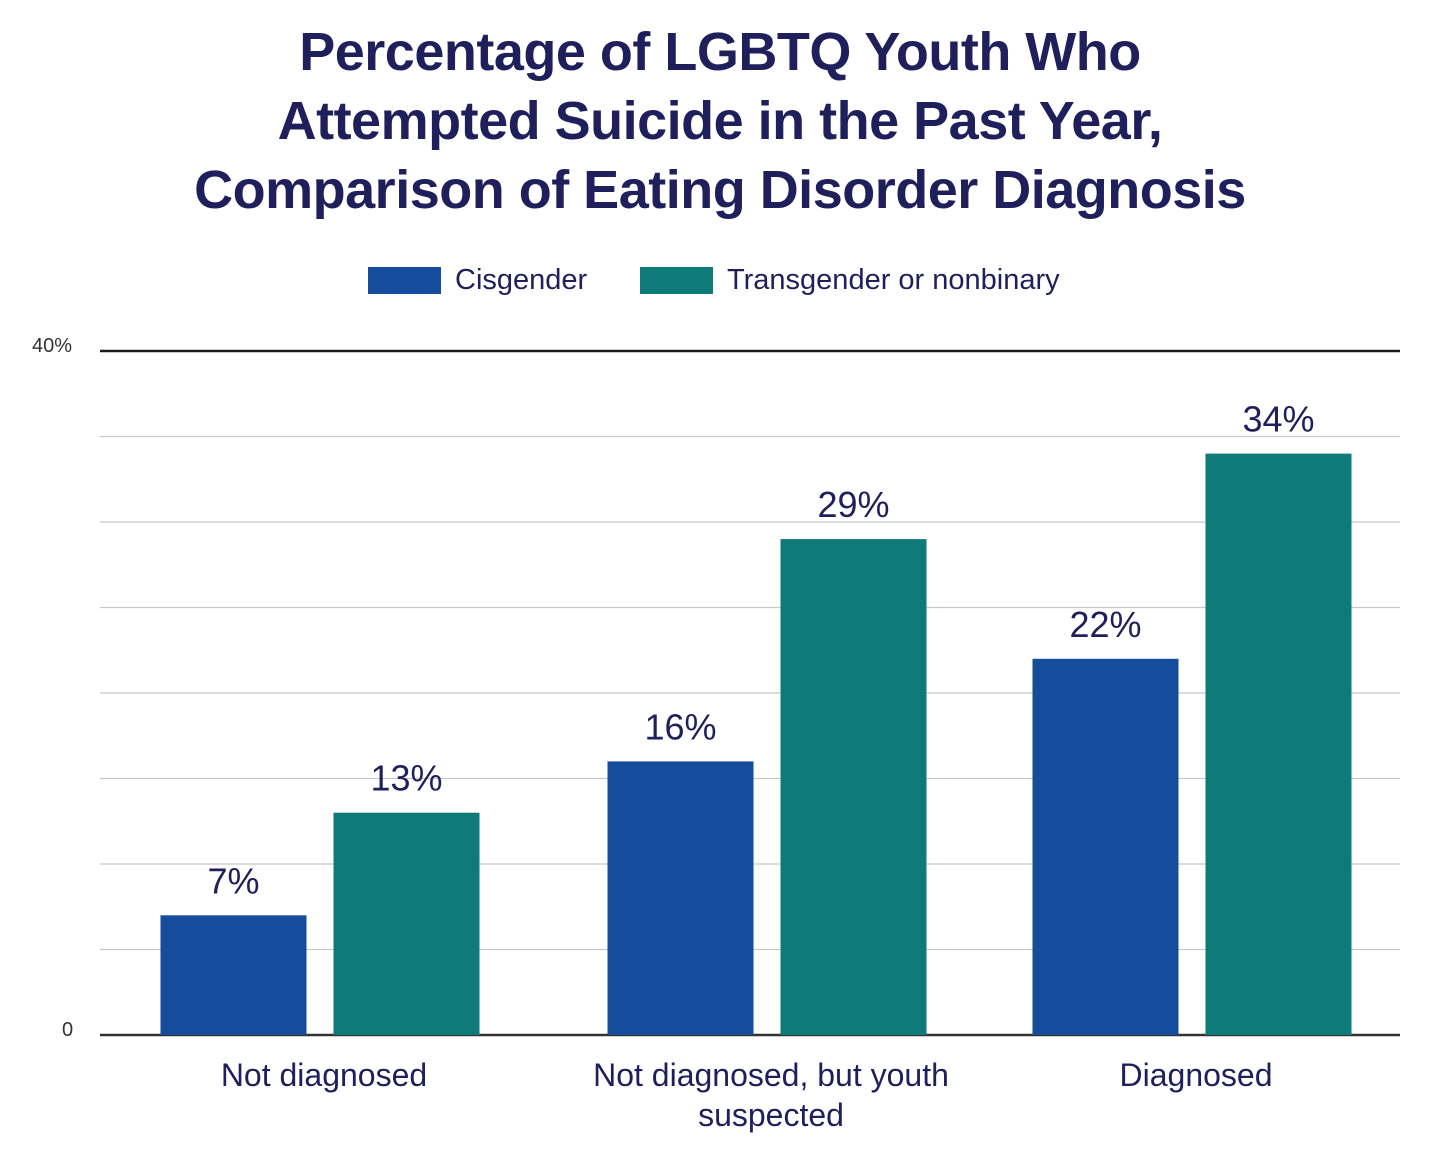 The height and width of the screenshot is (1152, 1440). Describe the element at coordinates (324, 1075) in the screenshot. I see `x-tick-label: Not diagnosed` at that location.